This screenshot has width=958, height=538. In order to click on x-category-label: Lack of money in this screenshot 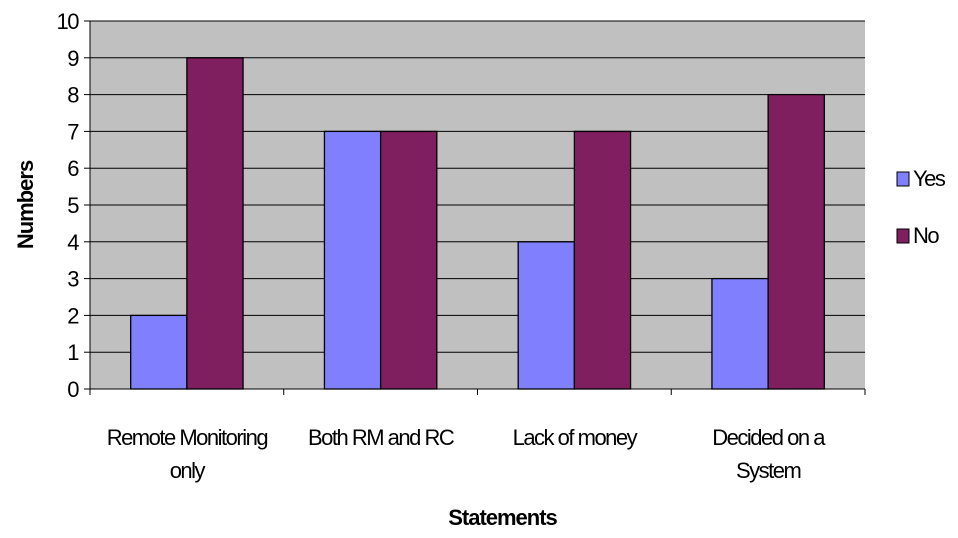, I will do `click(575, 437)`.